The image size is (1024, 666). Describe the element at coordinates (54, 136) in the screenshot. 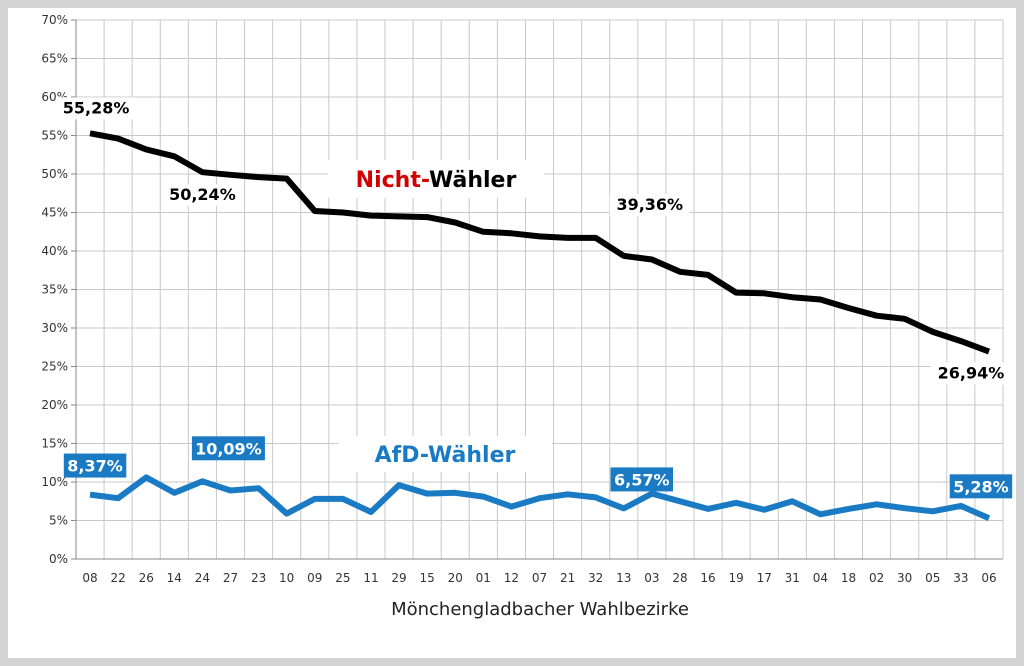

I see `y-tick-label: 55%` at that location.